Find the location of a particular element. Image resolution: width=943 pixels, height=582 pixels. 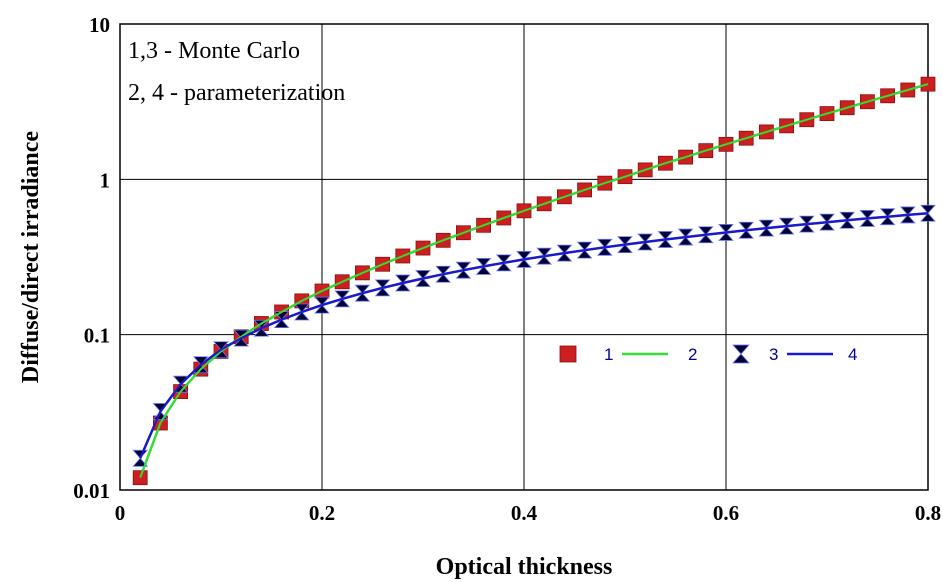

annotation-line-1: 1,3 - Monte Carlo is located at coordinates (214, 51).